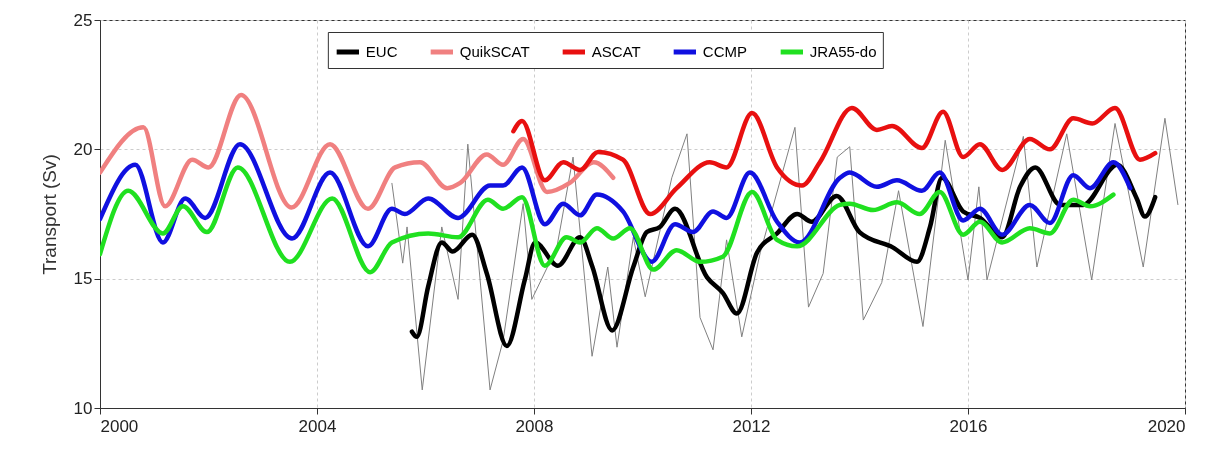  Describe the element at coordinates (968, 426) in the screenshot. I see `x-tick-label: 2016` at that location.